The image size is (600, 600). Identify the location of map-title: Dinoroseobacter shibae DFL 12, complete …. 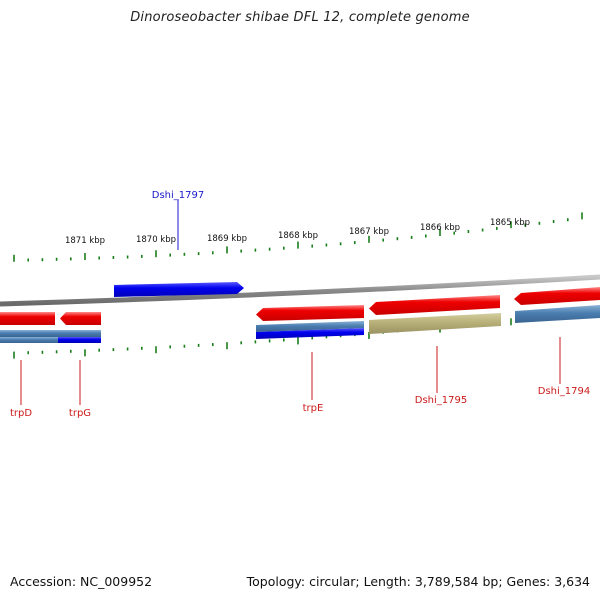
(300, 17).